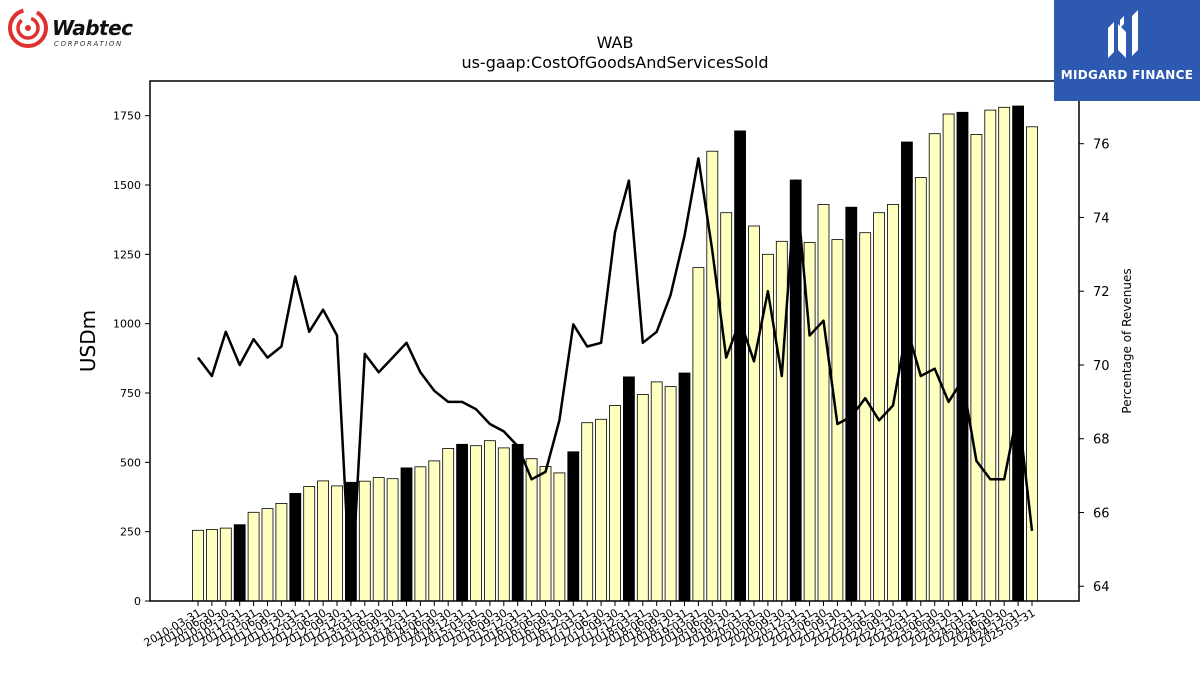 This screenshot has height=675, width=1200. Describe the element at coordinates (615, 42) in the screenshot. I see `chart-title: WAB` at that location.